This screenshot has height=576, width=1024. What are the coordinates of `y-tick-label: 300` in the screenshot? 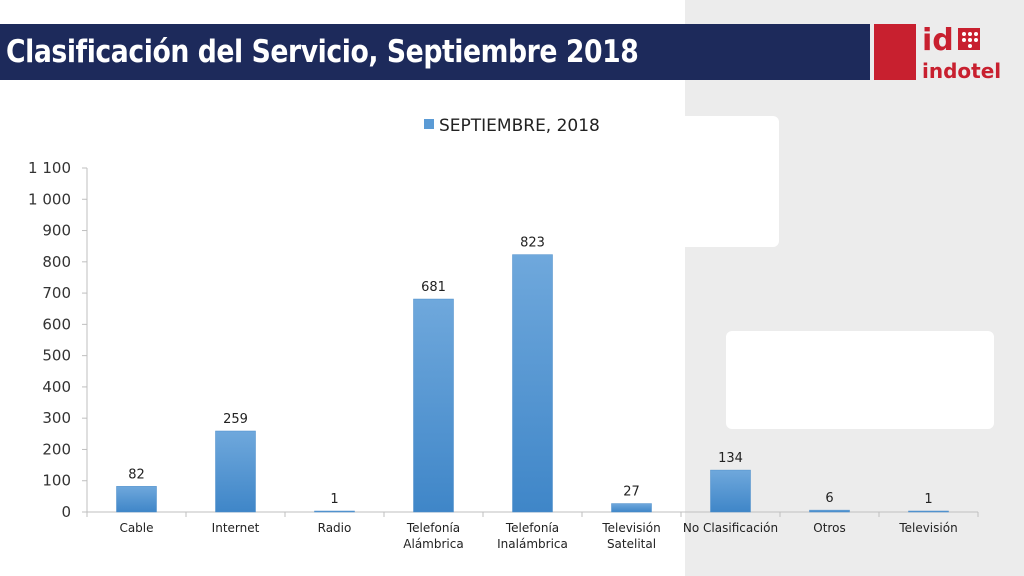 It's located at (56, 418).